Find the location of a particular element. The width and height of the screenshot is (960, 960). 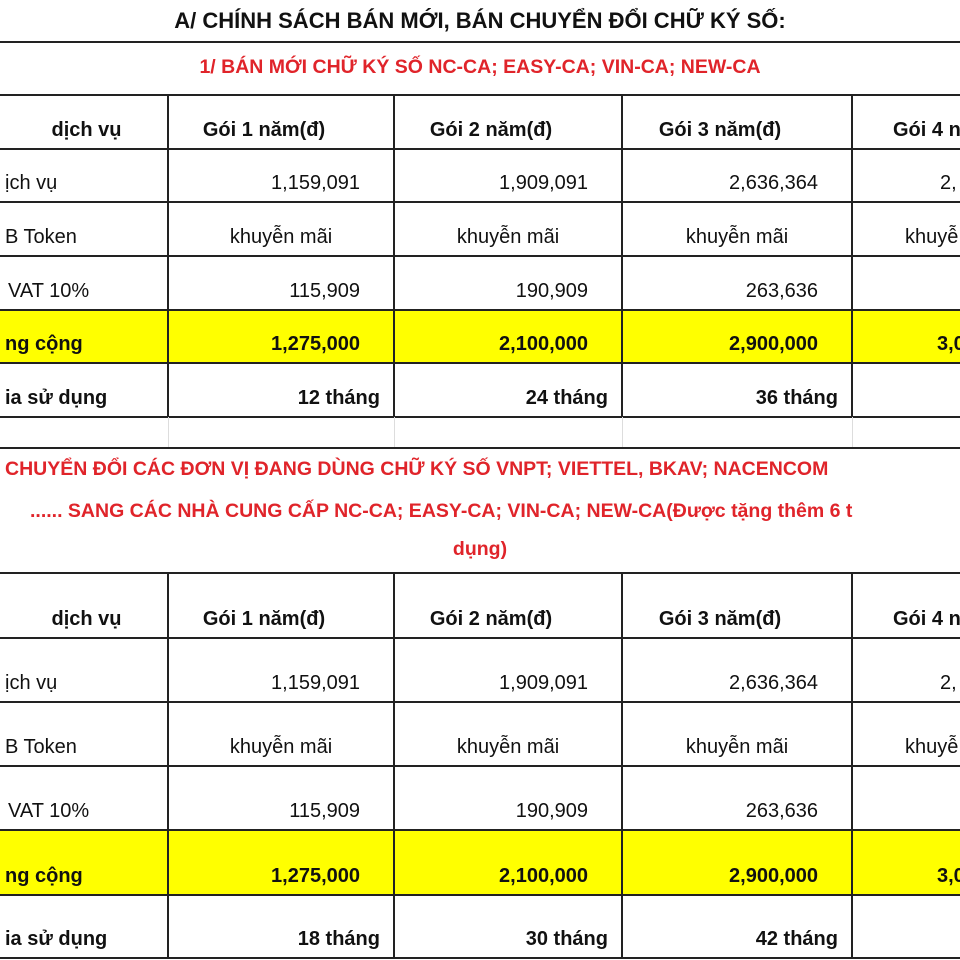

value-cell: 42 tháng is located at coordinates (796, 939).